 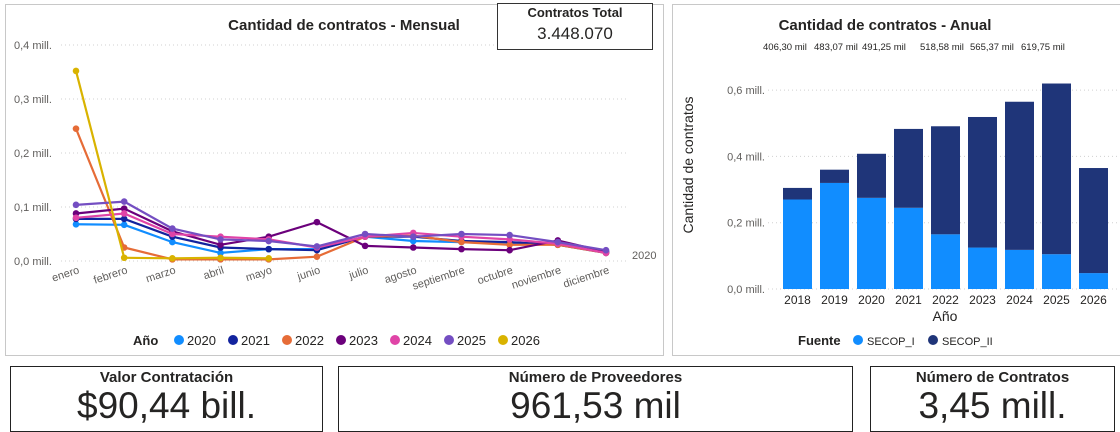 I want to click on annual-y-tick: 0,2 mill., so click(x=746, y=224).